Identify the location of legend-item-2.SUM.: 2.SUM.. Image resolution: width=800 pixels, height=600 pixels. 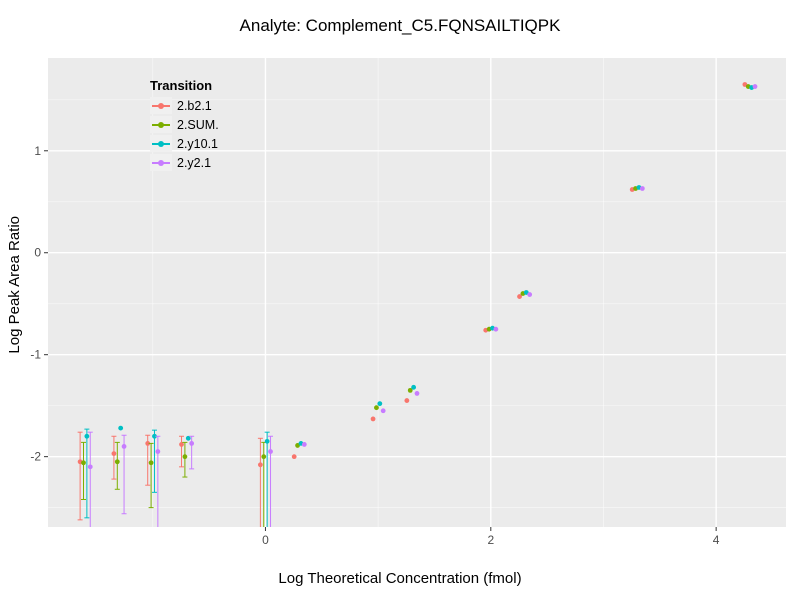
(184, 124).